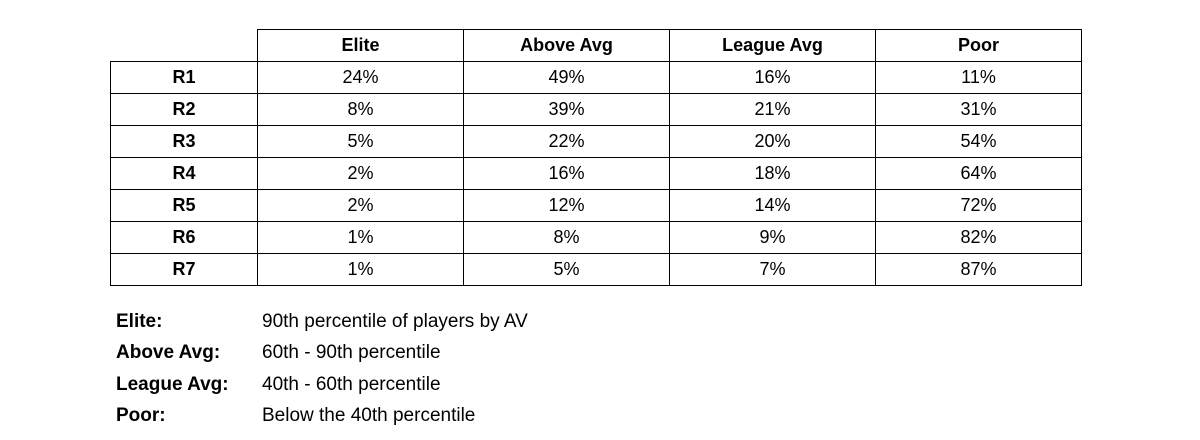 The image size is (1200, 440). I want to click on legend-item: League Avg: 40th - 60th percentile, so click(322, 385).